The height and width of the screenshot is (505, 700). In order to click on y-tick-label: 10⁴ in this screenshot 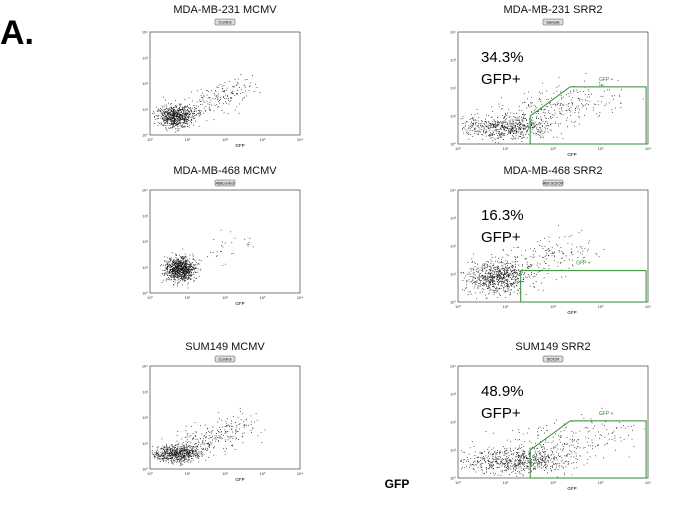, I will do `click(145, 190)`.